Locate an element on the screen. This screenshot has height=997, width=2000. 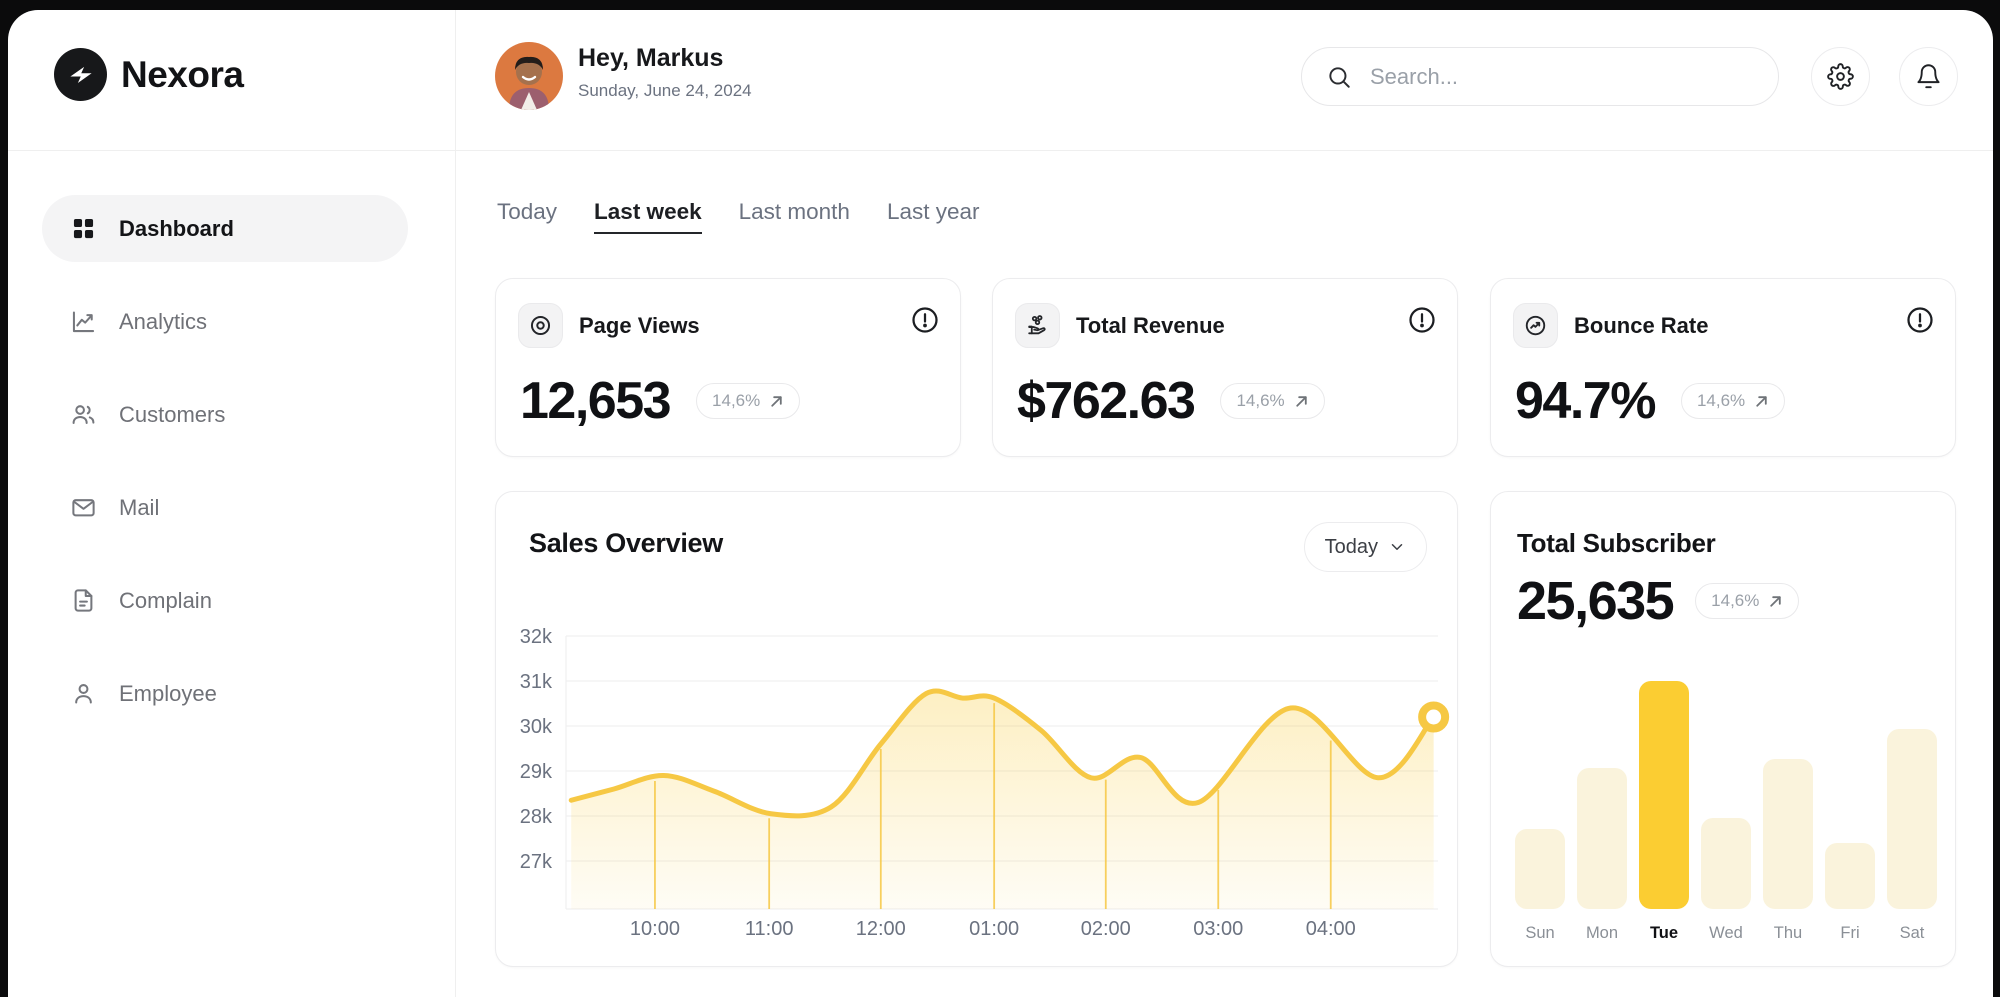
bar-label-sun: Sun is located at coordinates (1540, 933).